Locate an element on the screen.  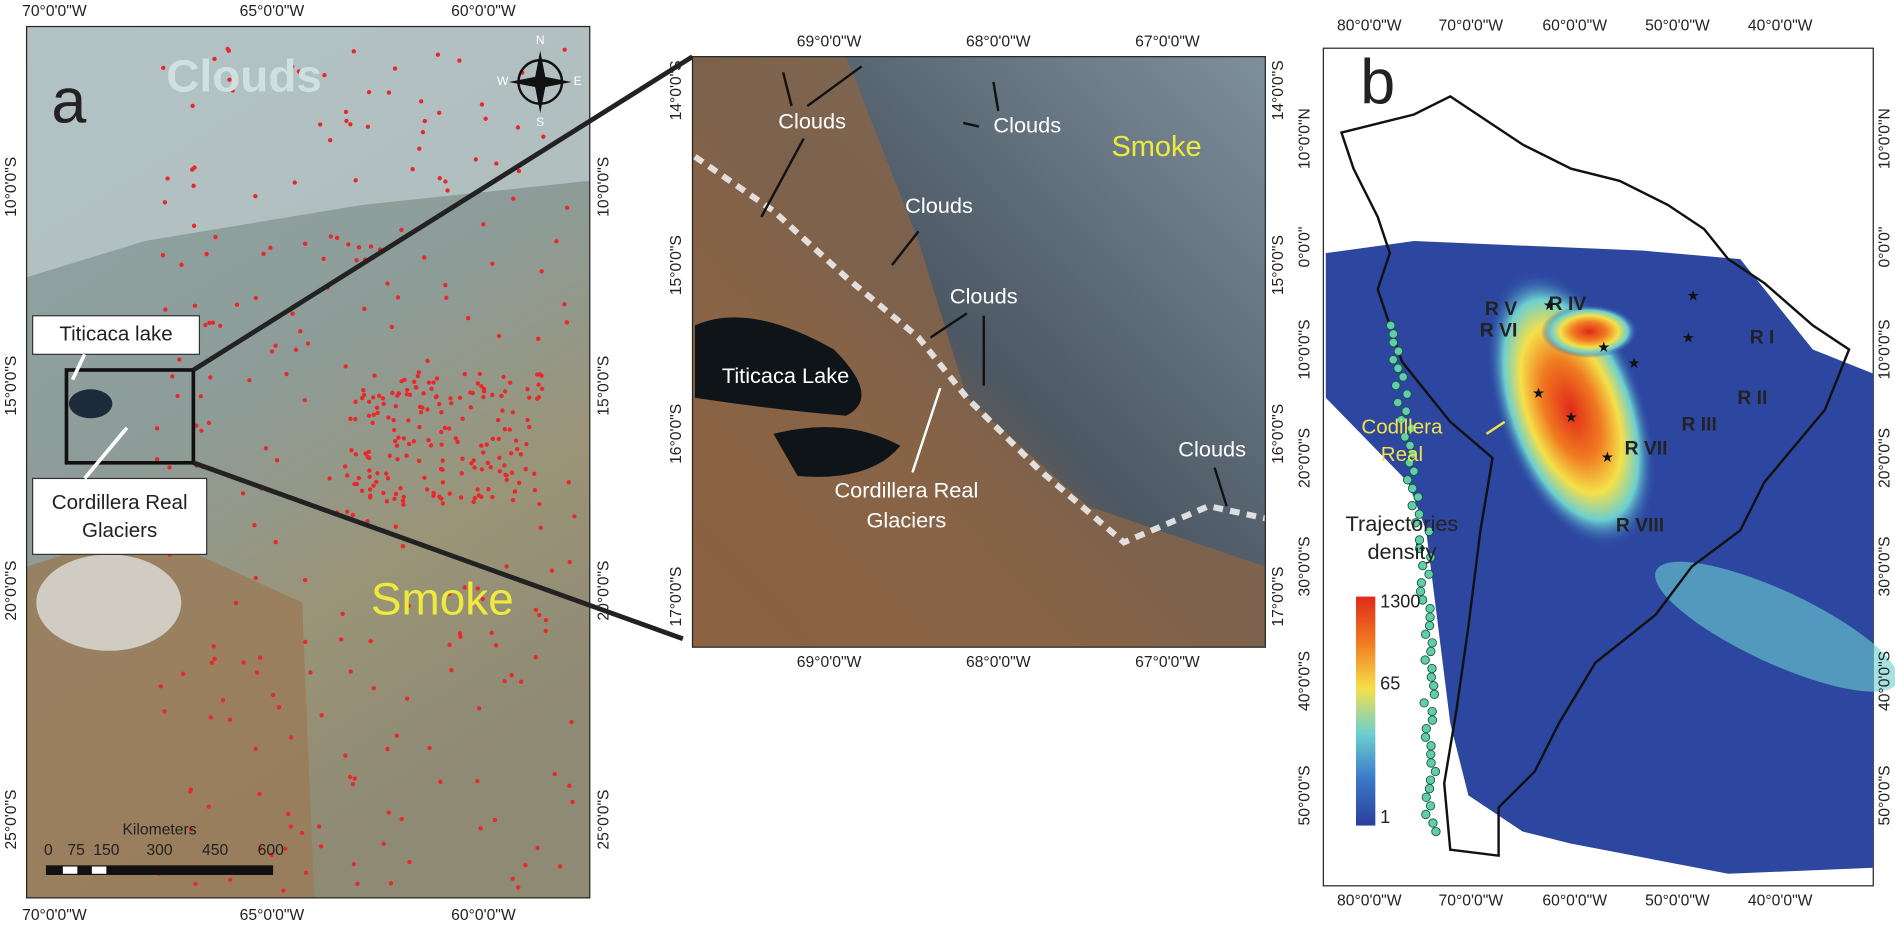
scale-bar is located at coordinates (99, 870).